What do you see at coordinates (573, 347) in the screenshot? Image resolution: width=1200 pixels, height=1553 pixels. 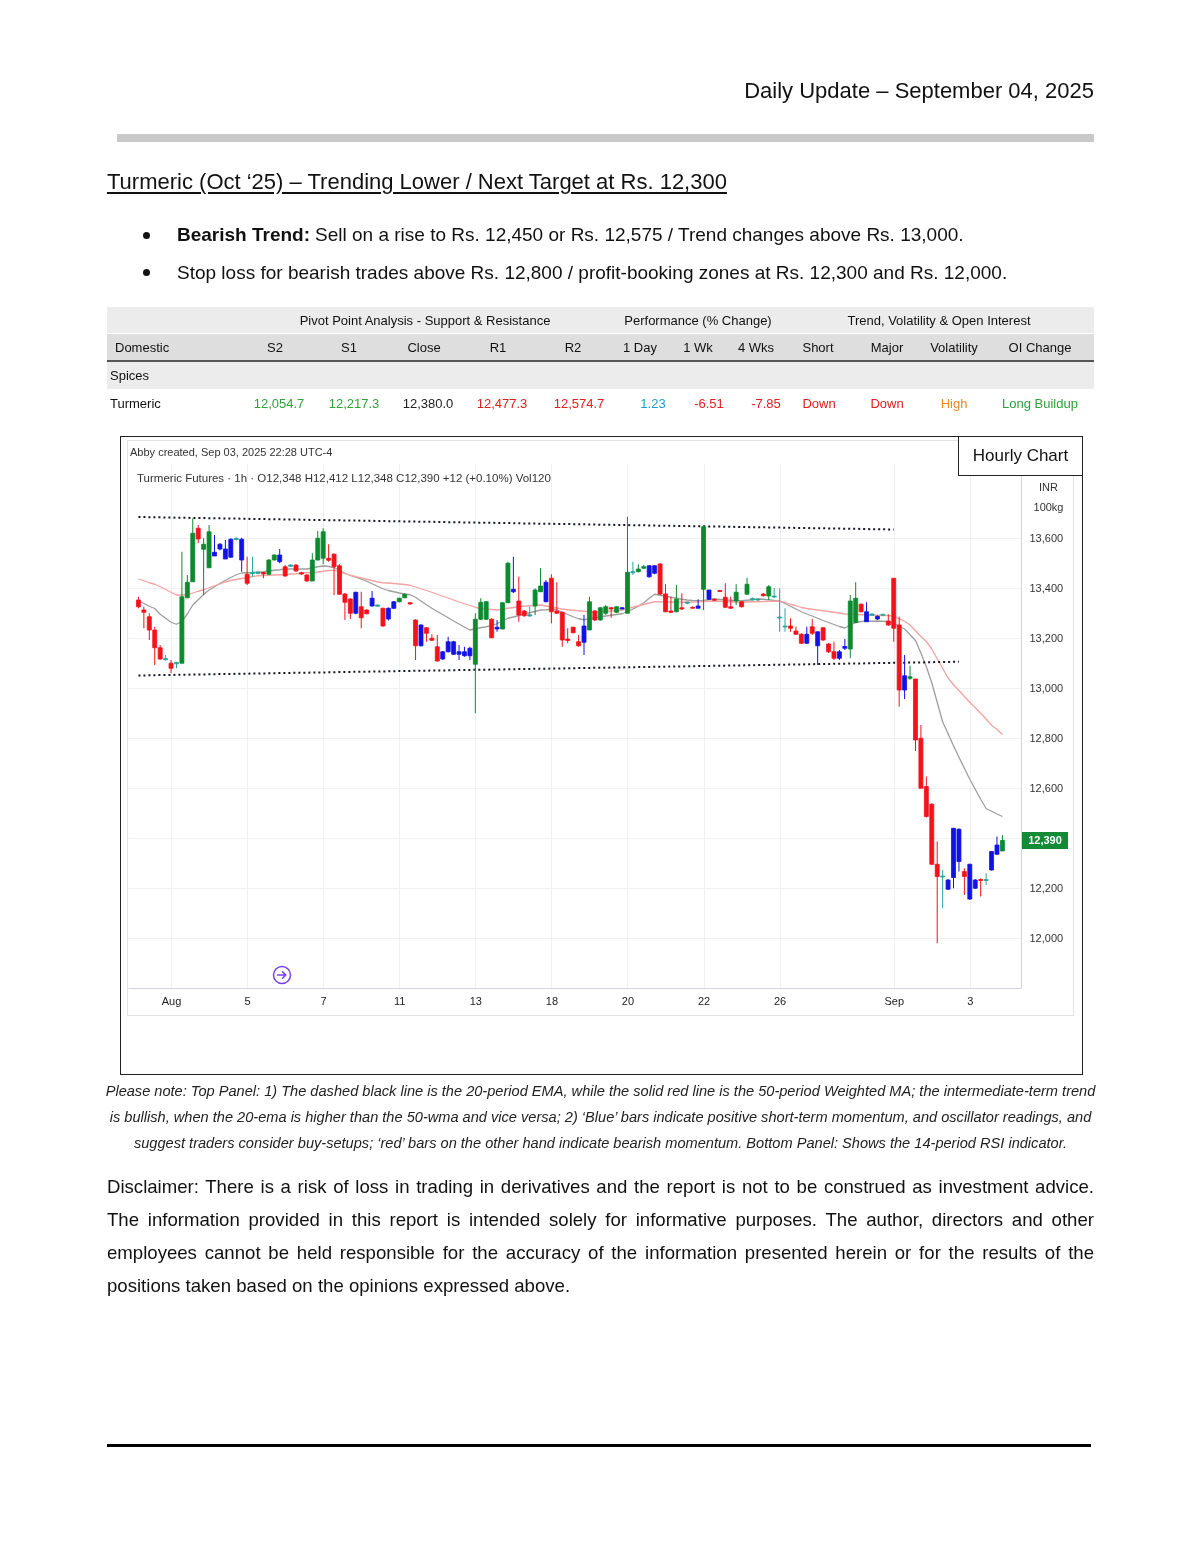 I see `text: R2` at bounding box center [573, 347].